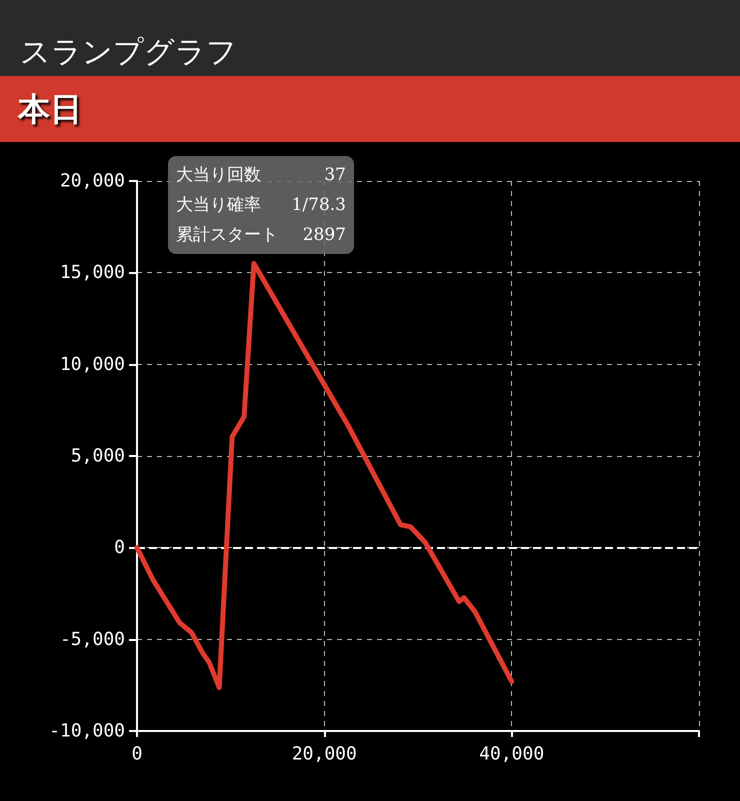 This screenshot has height=801, width=740. What do you see at coordinates (92, 181) in the screenshot?
I see `y-tick-label: 20,000` at bounding box center [92, 181].